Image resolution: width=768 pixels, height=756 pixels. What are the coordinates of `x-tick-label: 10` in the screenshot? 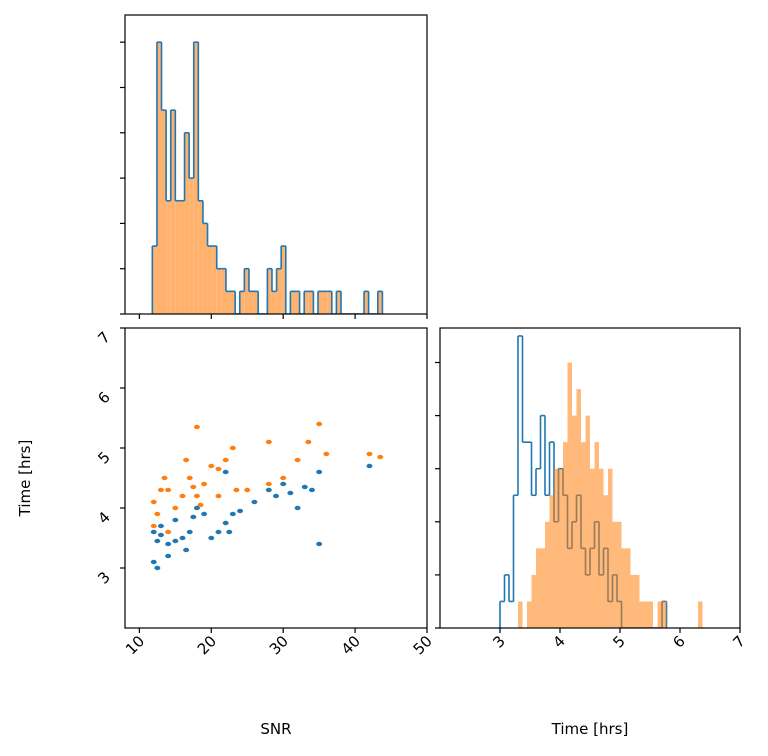 It's located at (135, 645).